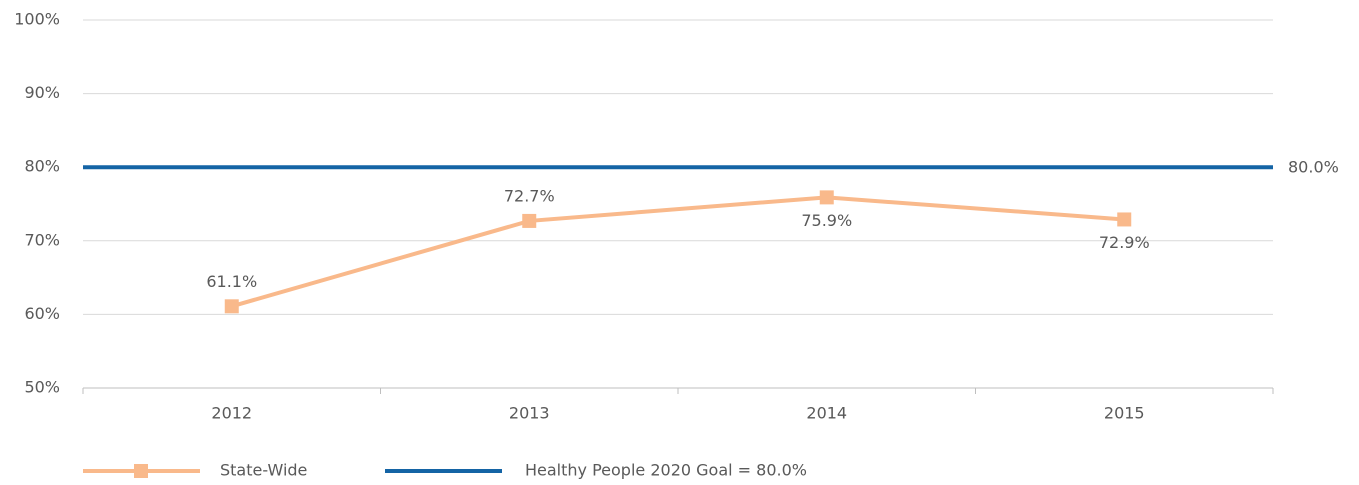 This screenshot has height=485, width=1359. What do you see at coordinates (42, 166) in the screenshot?
I see `y-tick-label: 80%` at bounding box center [42, 166].